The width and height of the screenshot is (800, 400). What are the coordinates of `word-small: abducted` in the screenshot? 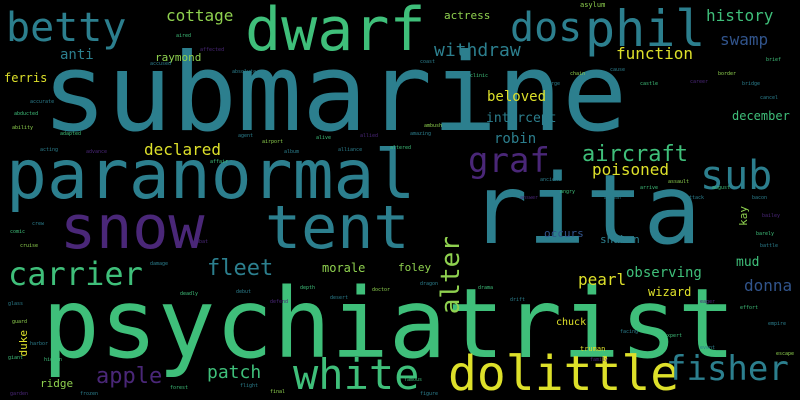 It's located at (26, 114).